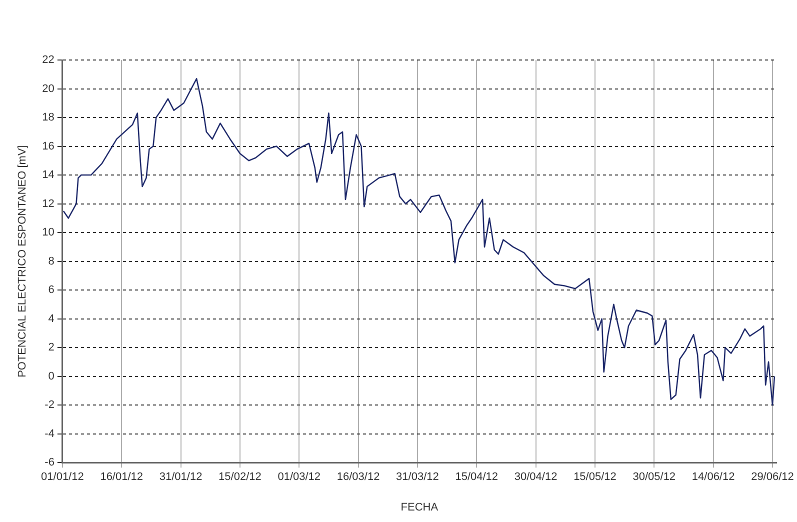  What do you see at coordinates (48, 60) in the screenshot?
I see `y-tick-label: 22` at bounding box center [48, 60].